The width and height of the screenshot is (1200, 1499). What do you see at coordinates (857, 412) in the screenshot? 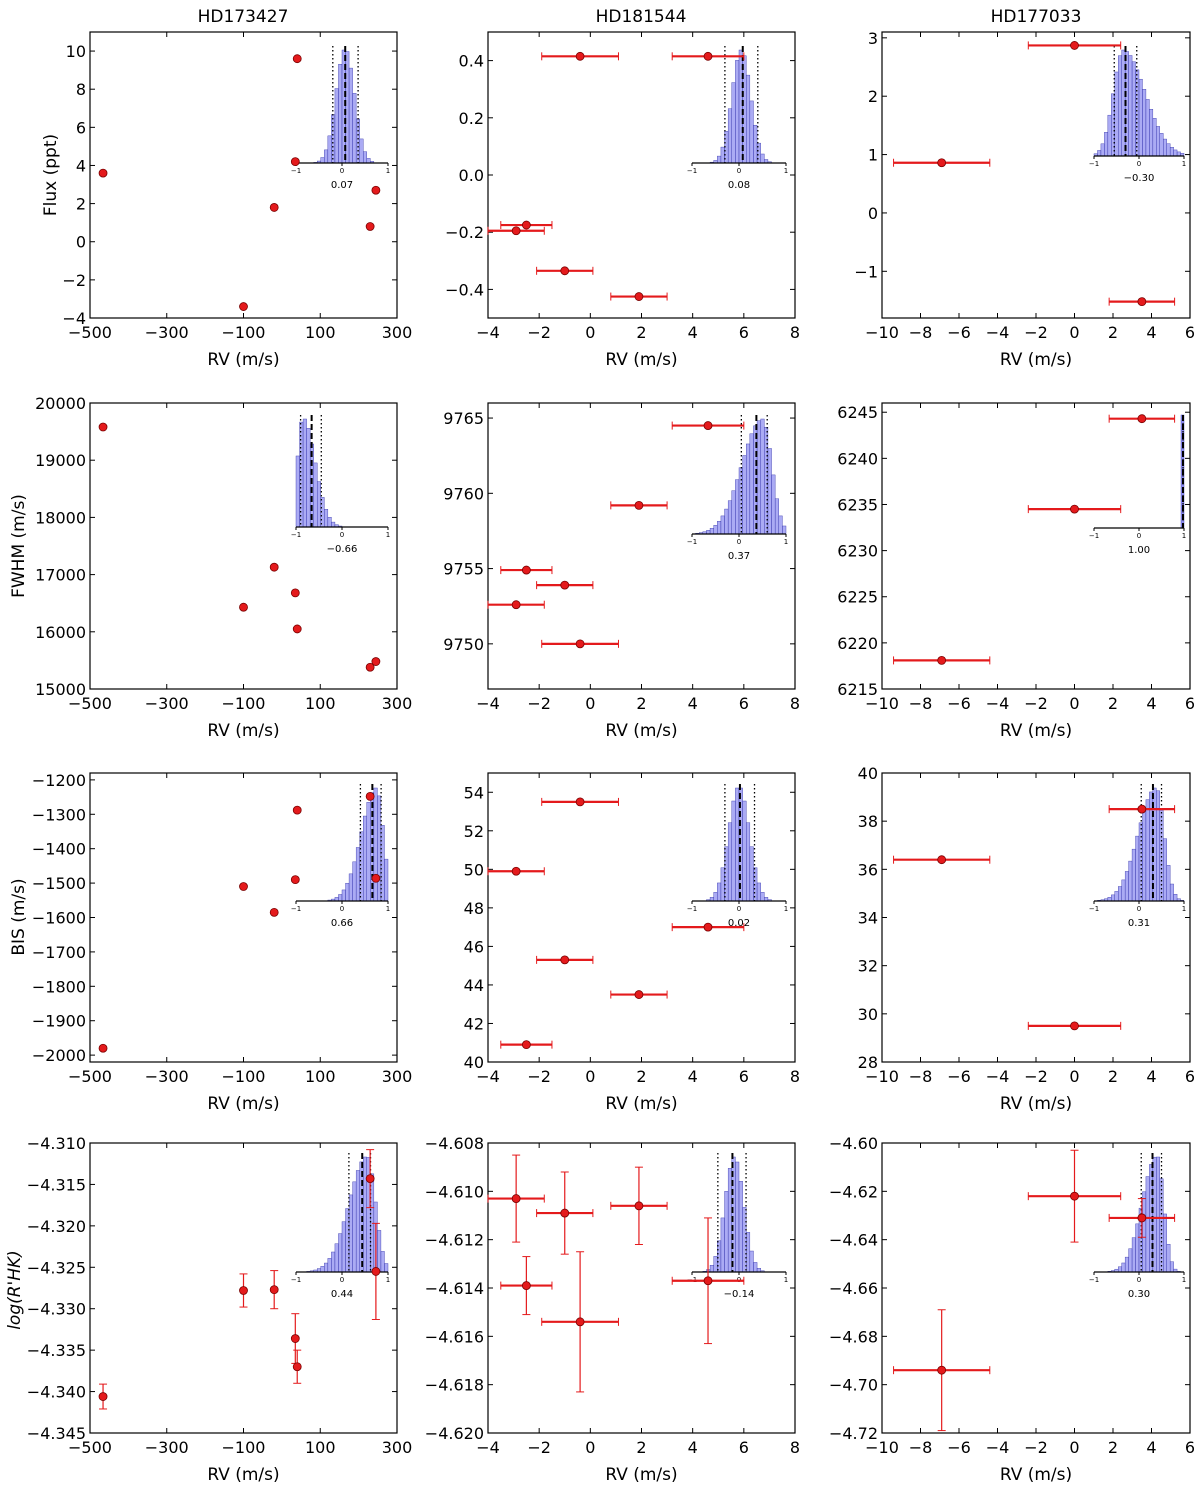
I see `y-tick-label: 6245` at bounding box center [857, 412].